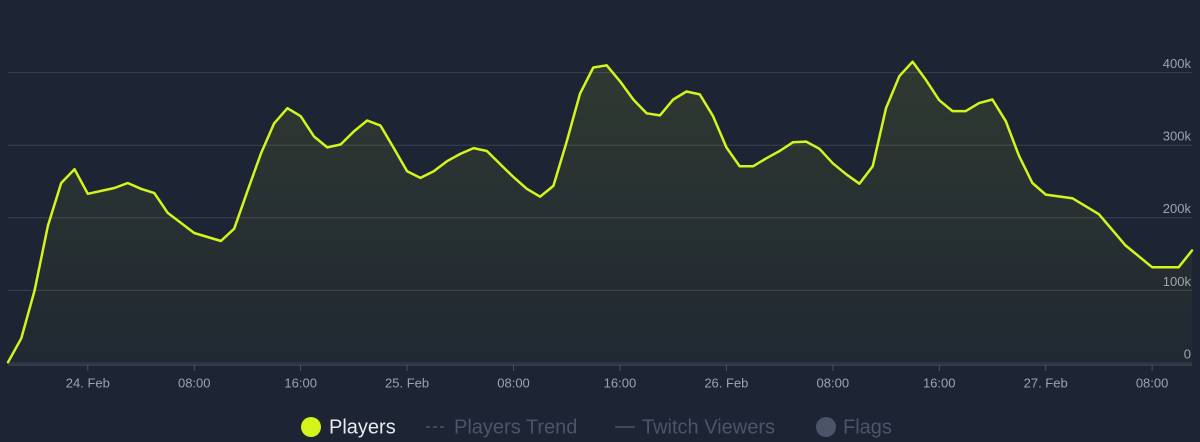 The image size is (1200, 442). What do you see at coordinates (1177, 63) in the screenshot?
I see `y-tick-label: 400k` at bounding box center [1177, 63].